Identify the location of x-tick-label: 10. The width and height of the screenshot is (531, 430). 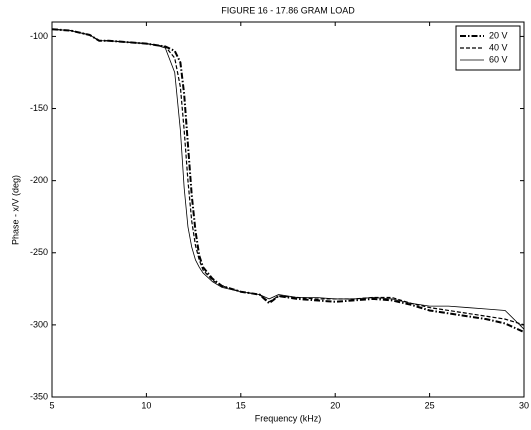
(146, 405).